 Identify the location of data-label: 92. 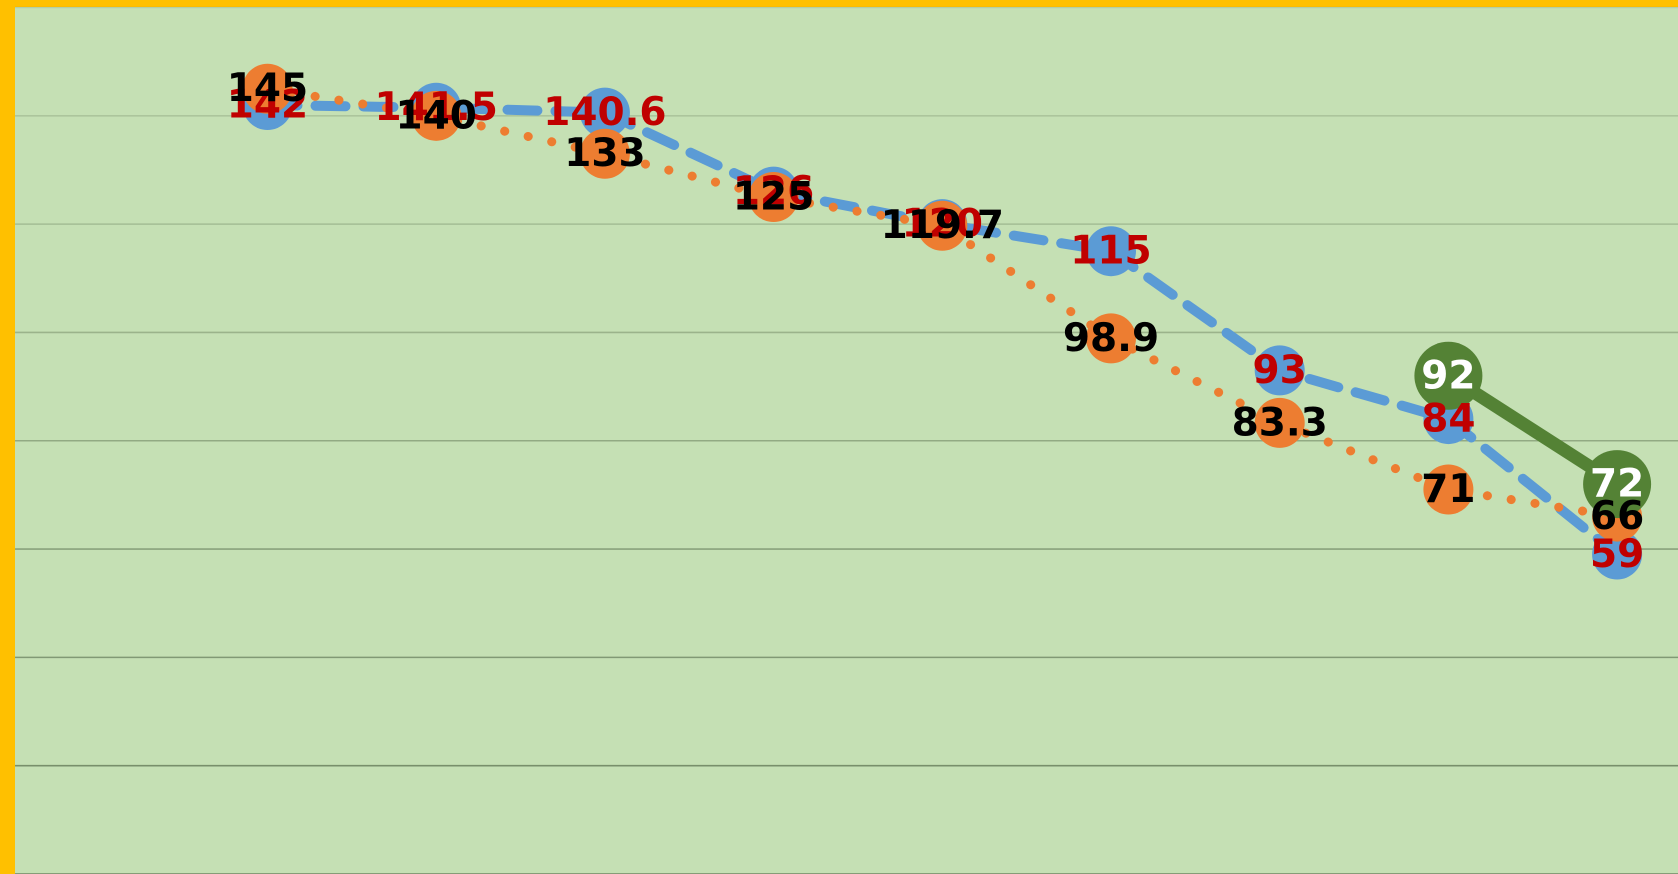
(1448, 375).